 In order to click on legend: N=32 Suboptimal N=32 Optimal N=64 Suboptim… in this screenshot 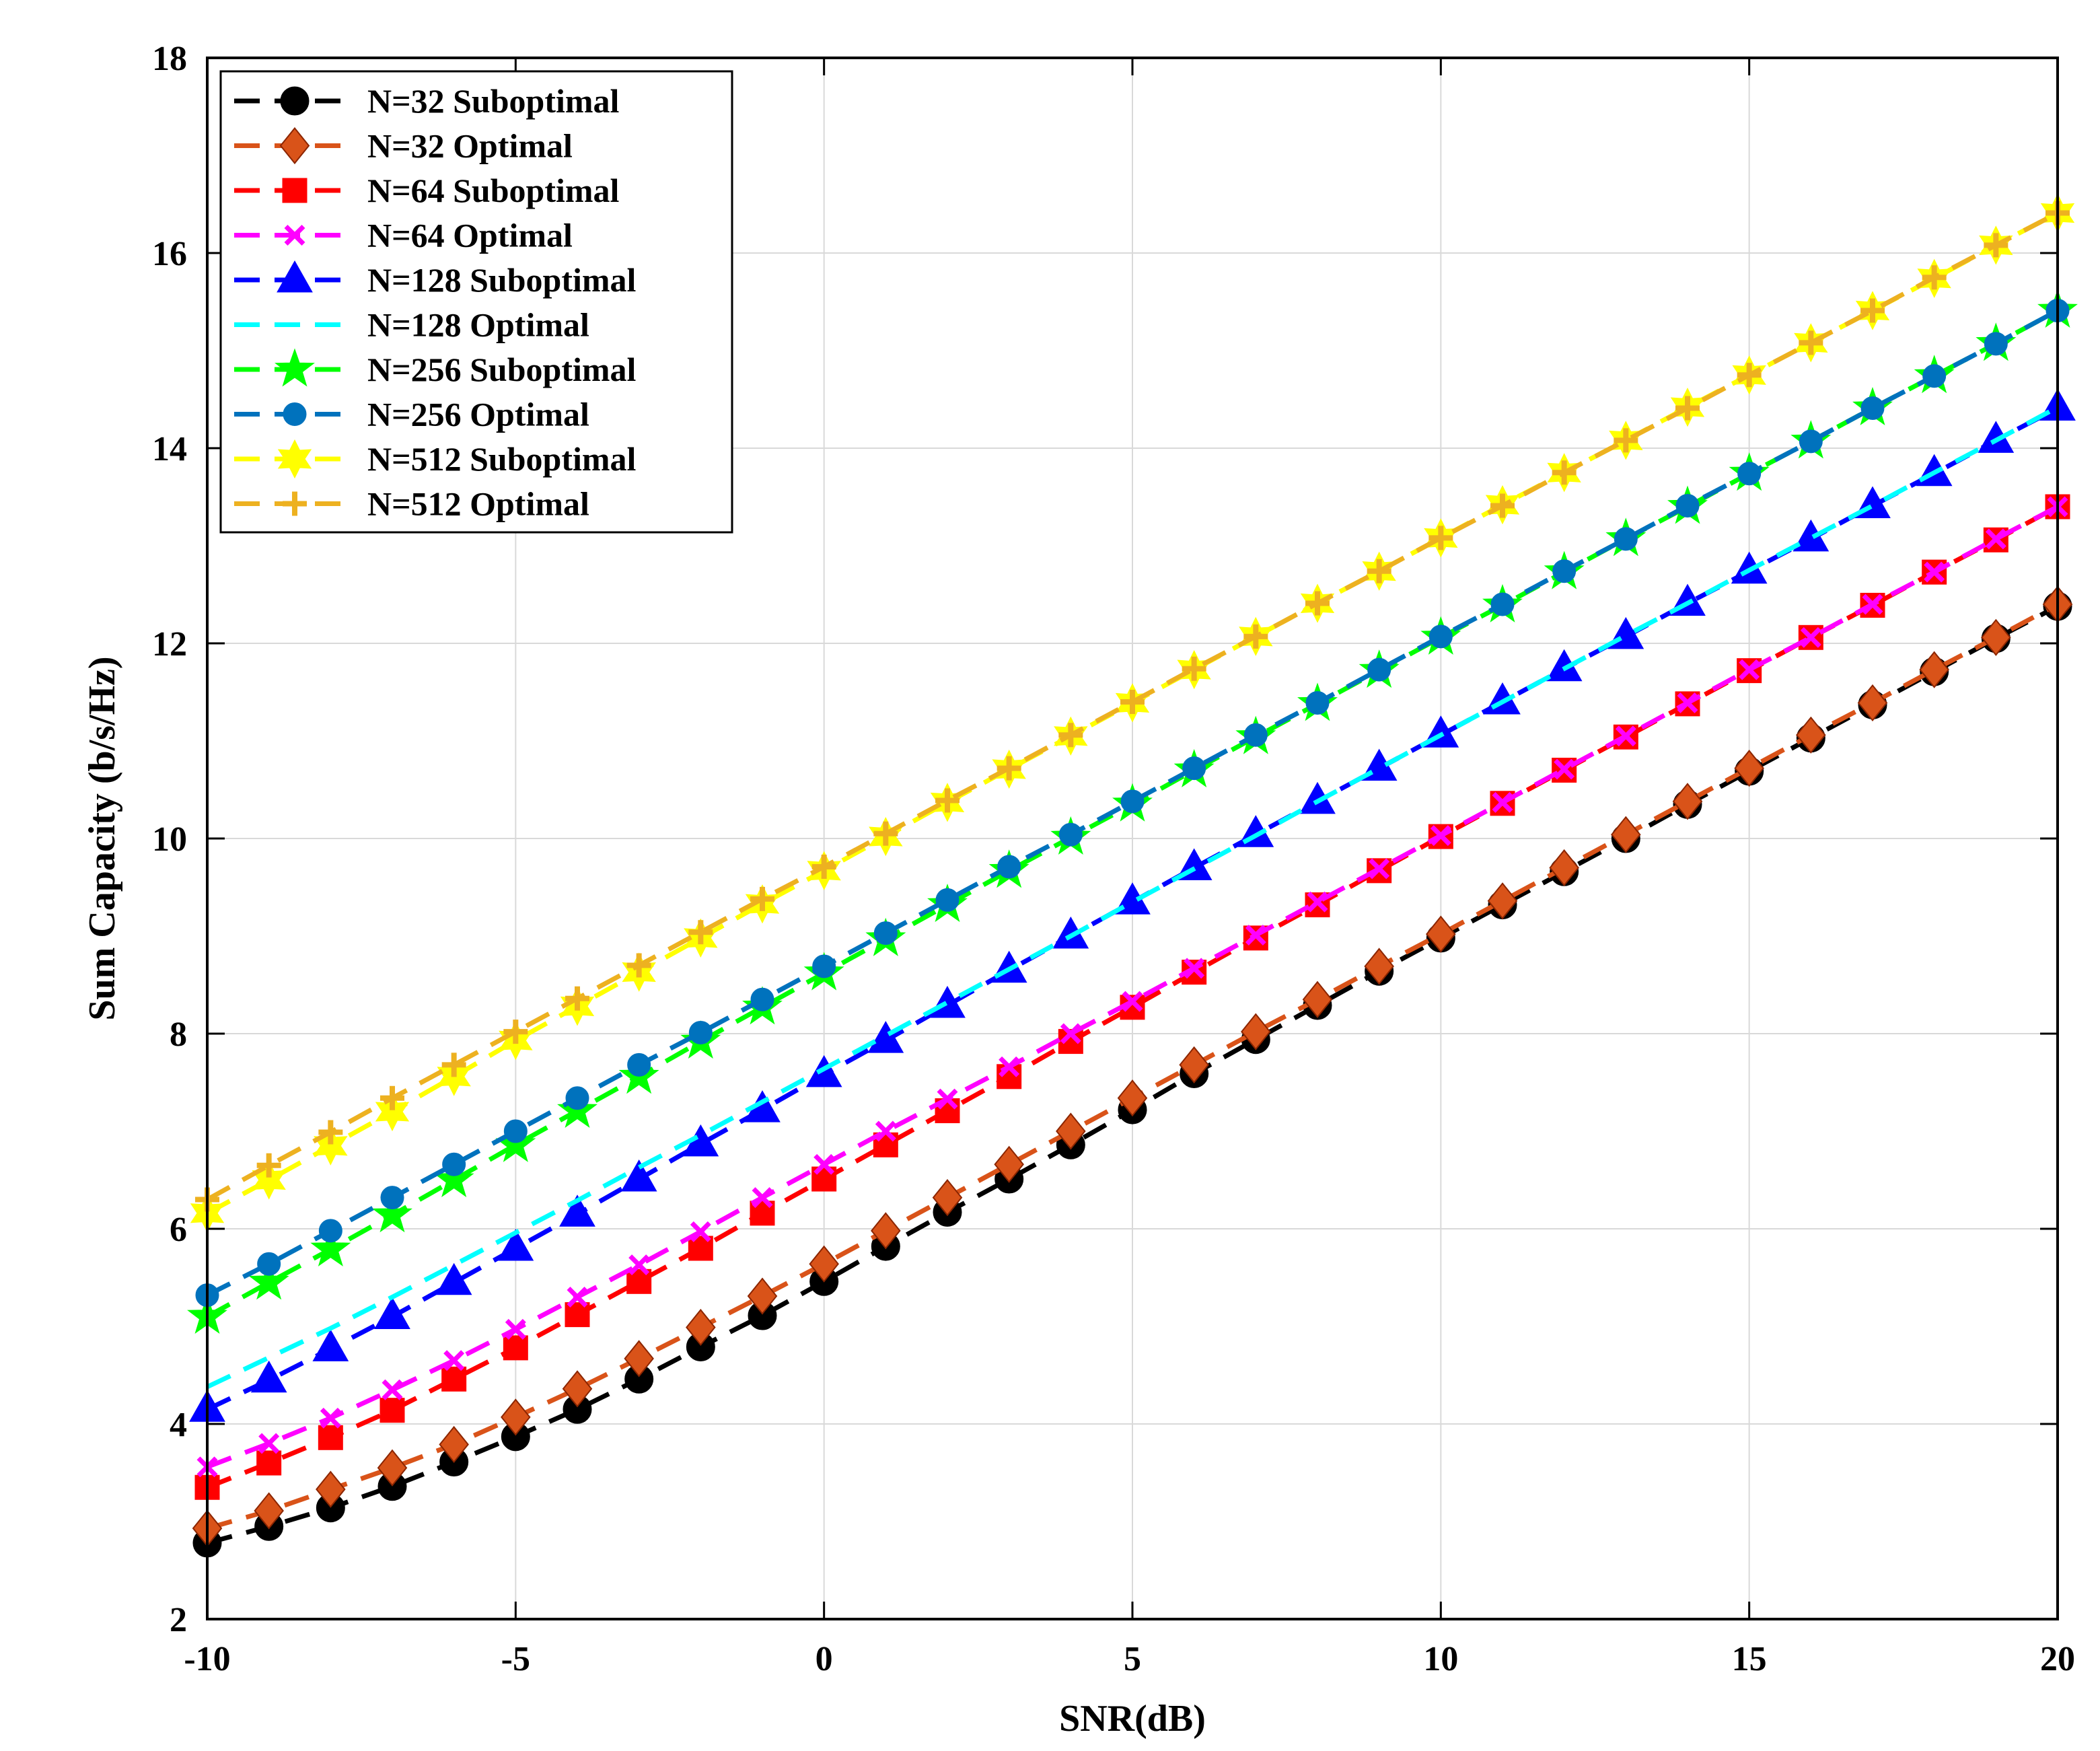, I will do `click(476, 302)`.